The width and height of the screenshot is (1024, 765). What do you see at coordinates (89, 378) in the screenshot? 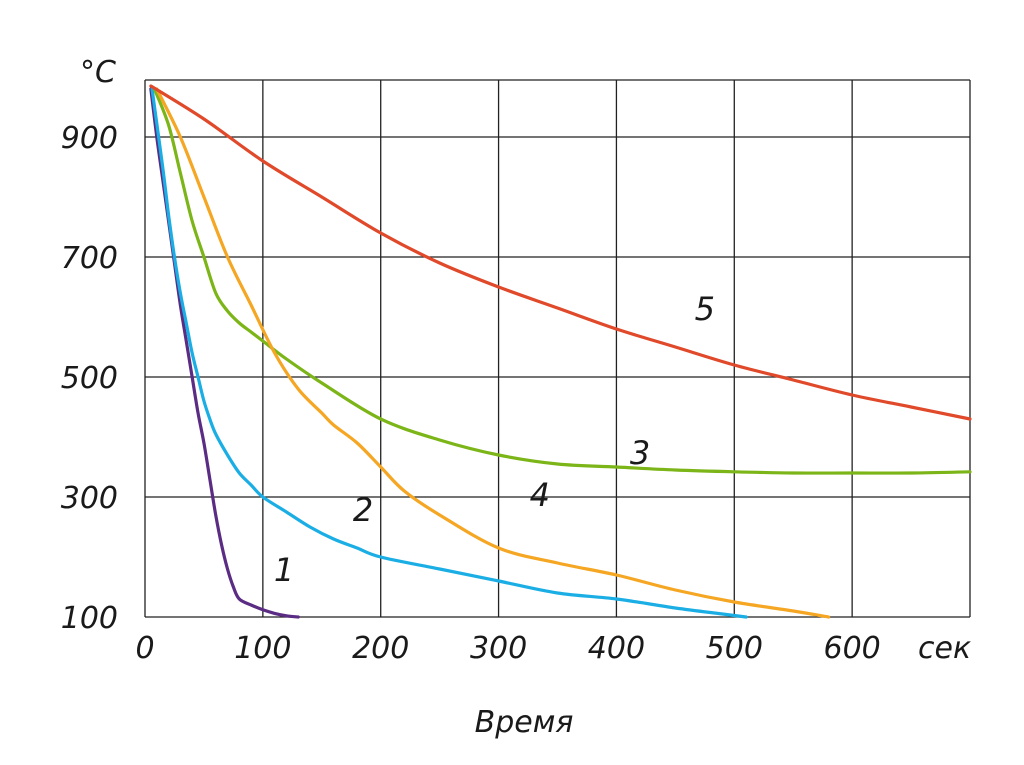
I see `y-tick-label-500: 500` at bounding box center [89, 378].